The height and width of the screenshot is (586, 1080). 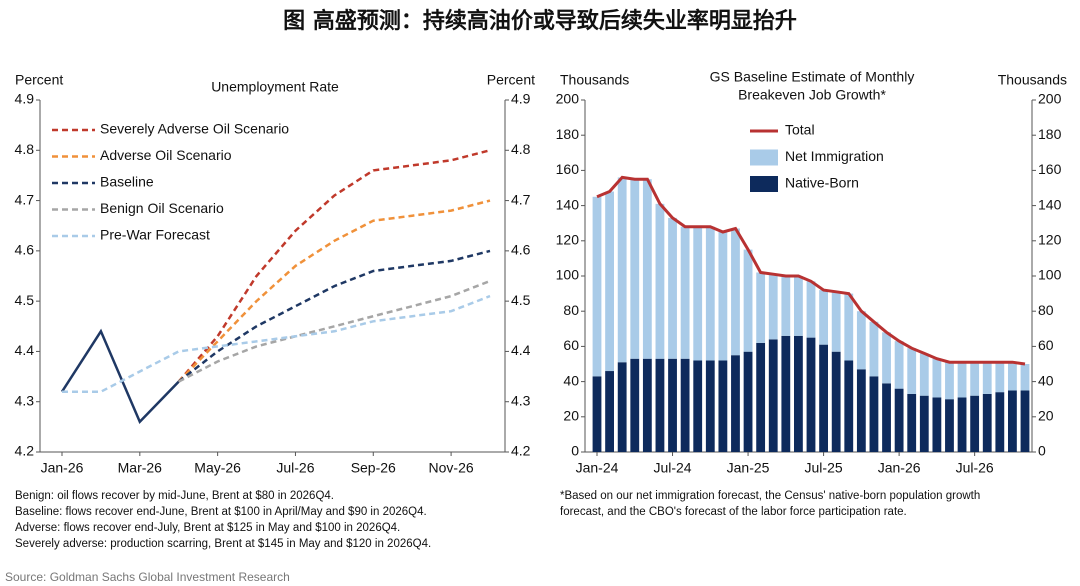 I want to click on y2-tick-label: 4.8, so click(x=521, y=149).